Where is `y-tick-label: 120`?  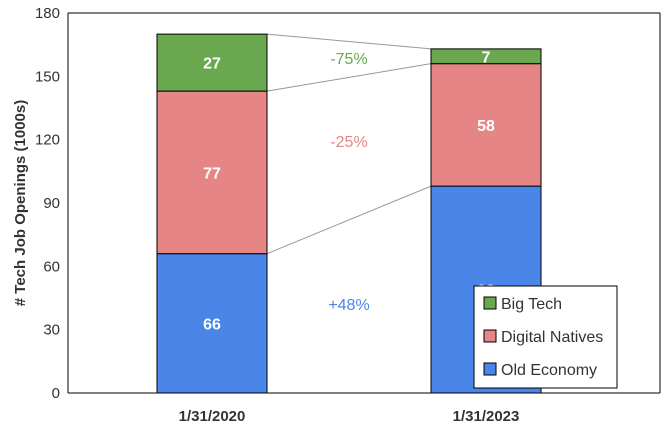 y-tick-label: 120 is located at coordinates (47, 140).